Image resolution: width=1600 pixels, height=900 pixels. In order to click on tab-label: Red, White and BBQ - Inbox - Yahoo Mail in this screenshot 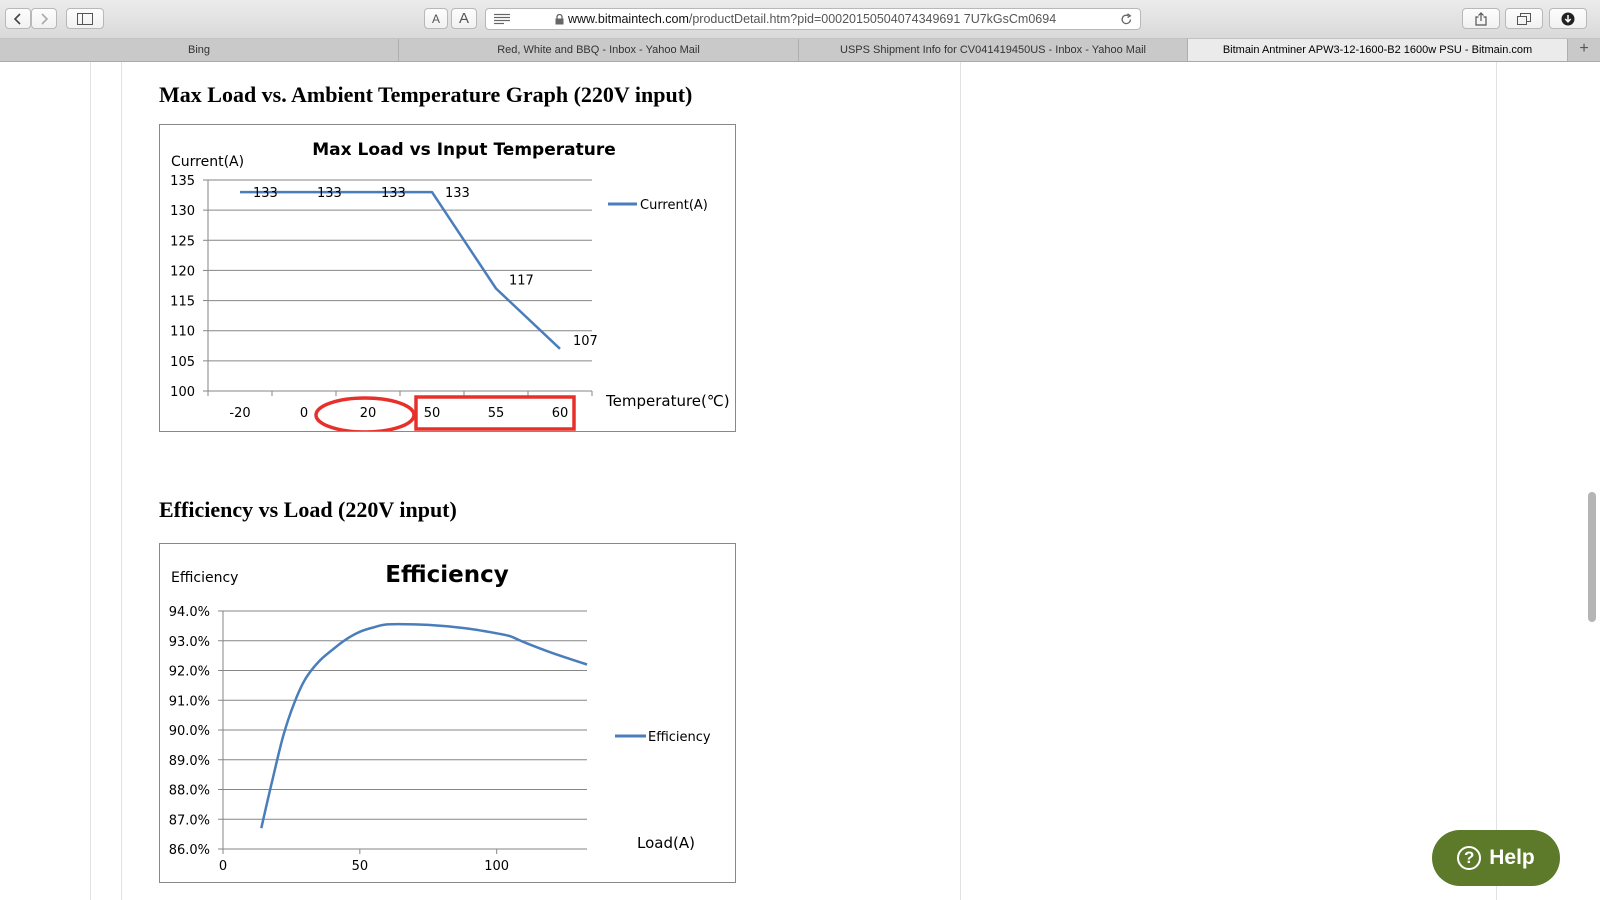, I will do `click(598, 50)`.